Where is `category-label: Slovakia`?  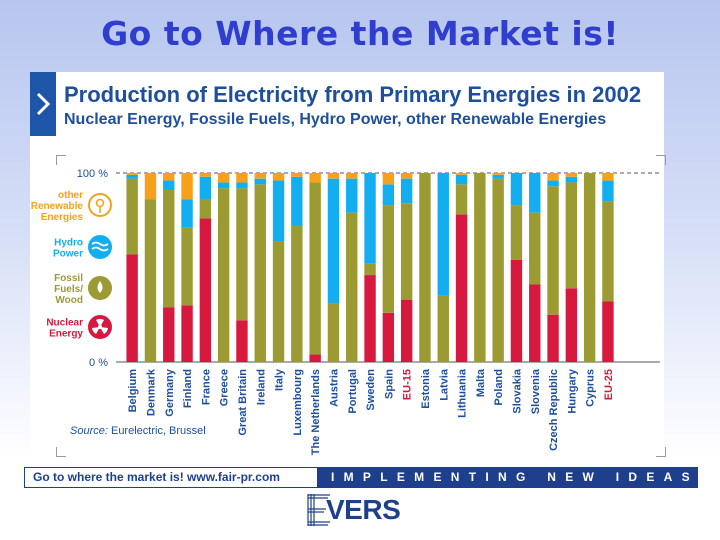 category-label: Slovakia is located at coordinates (517, 391).